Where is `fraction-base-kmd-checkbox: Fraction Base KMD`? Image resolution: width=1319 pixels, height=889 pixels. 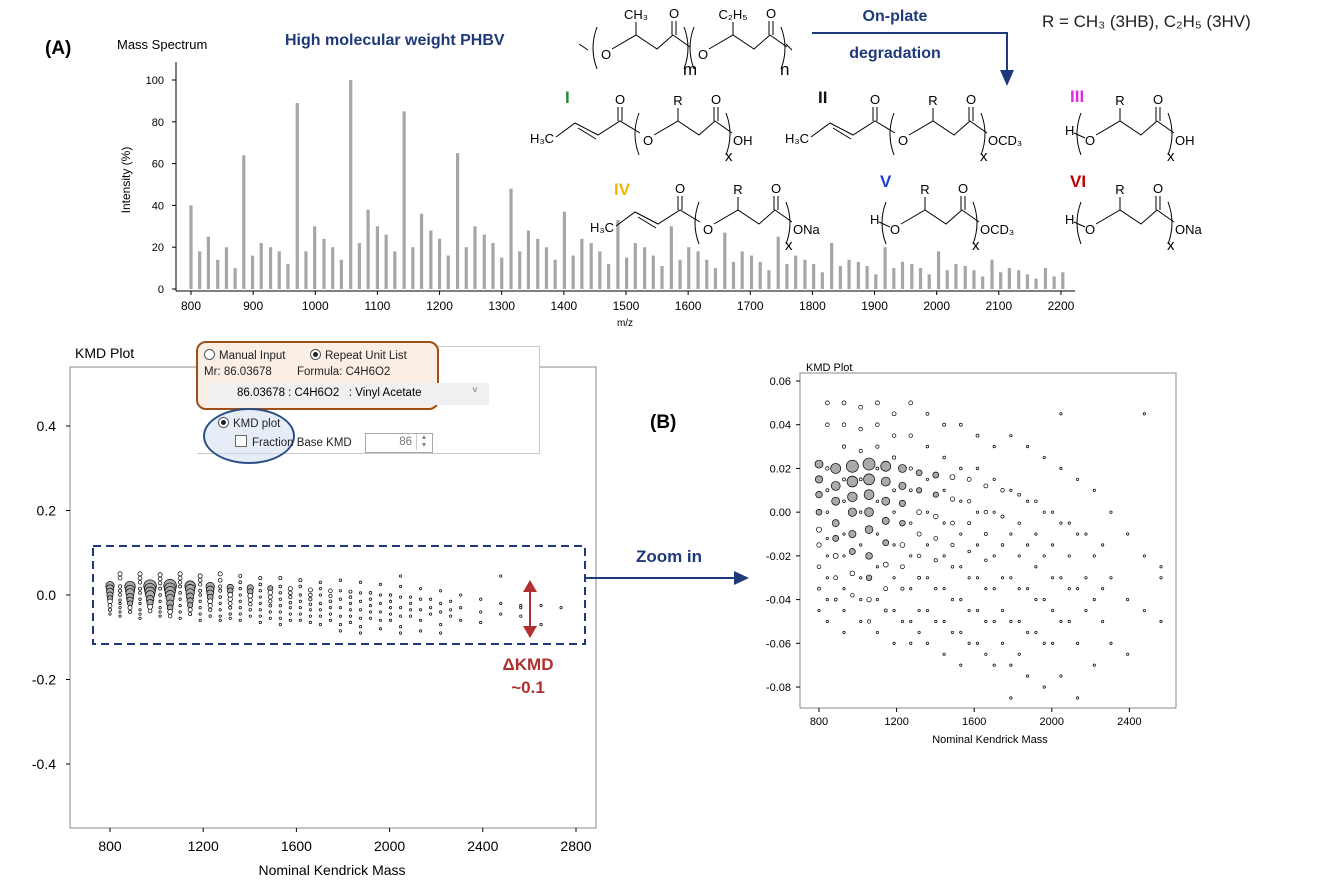 fraction-base-kmd-checkbox: Fraction Base KMD is located at coordinates (293, 442).